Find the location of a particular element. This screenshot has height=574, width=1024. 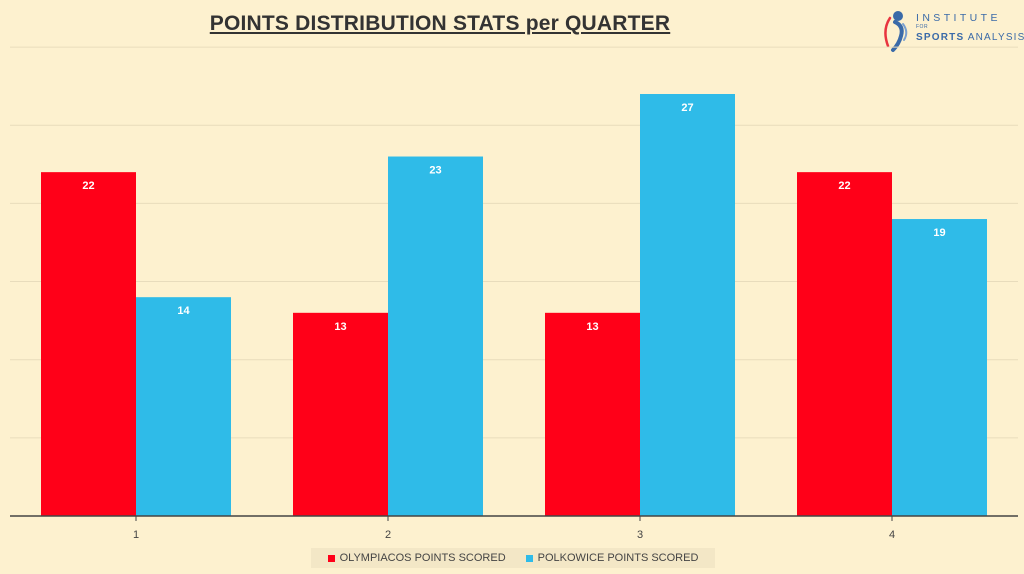

data-label: 19 is located at coordinates (939, 233).